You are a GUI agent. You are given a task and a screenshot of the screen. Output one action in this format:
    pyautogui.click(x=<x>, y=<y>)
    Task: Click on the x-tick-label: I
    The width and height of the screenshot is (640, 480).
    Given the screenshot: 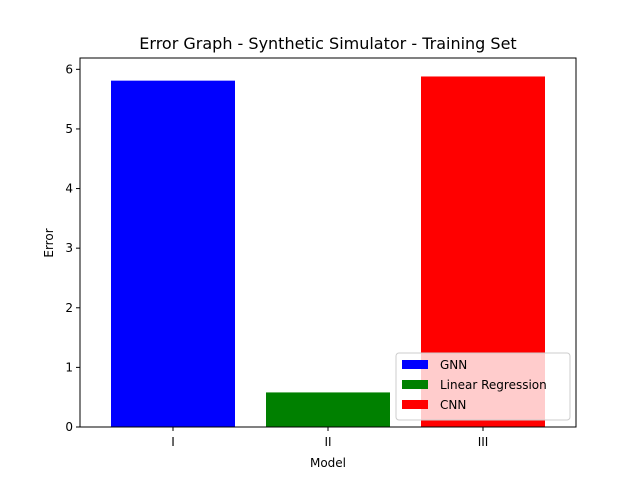 What is the action you would take?
    pyautogui.click(x=173, y=442)
    